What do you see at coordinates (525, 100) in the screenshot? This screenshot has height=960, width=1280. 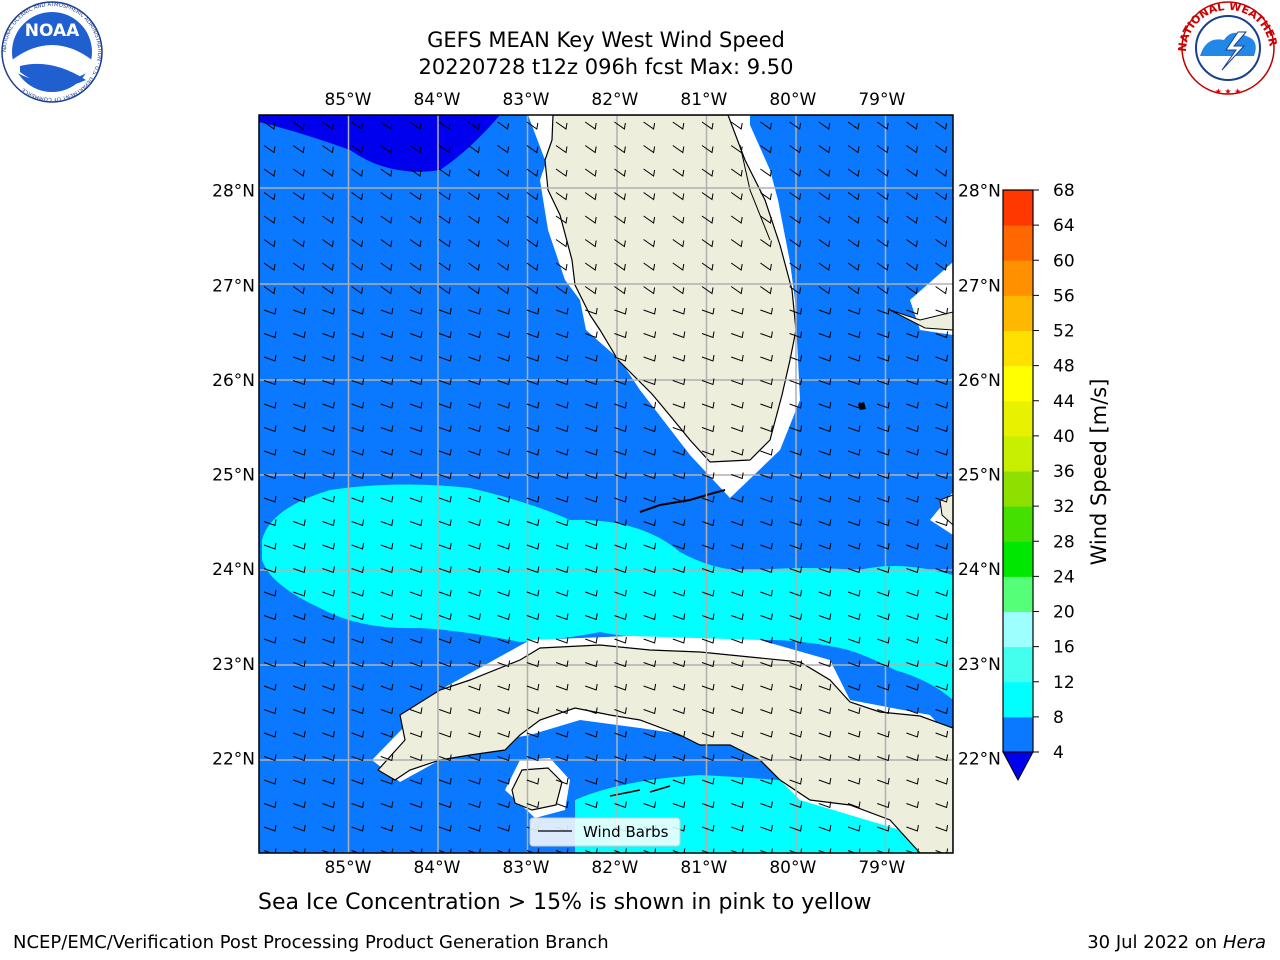 I see `lon-label-top: 83°W` at bounding box center [525, 100].